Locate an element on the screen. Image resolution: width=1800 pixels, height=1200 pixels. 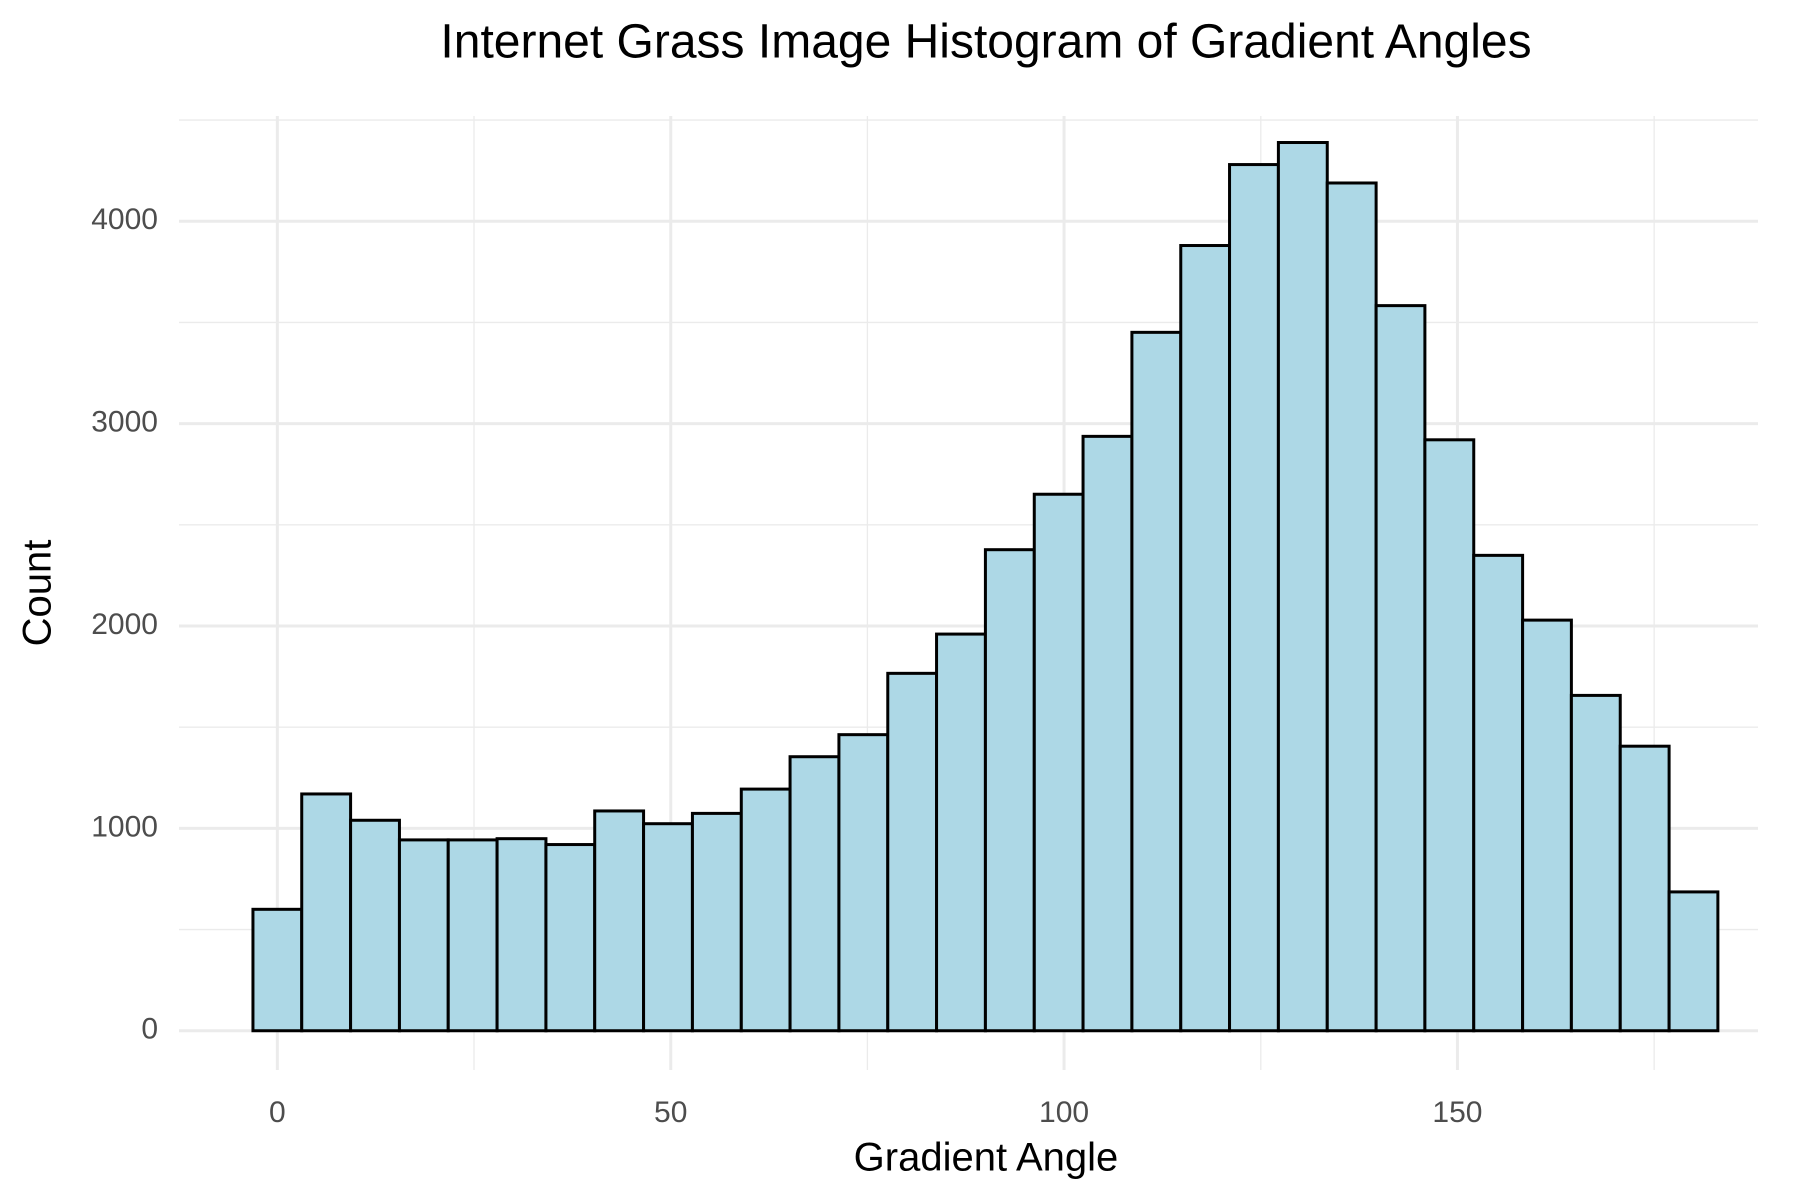
y-tick-label: 2000 is located at coordinates (124, 624).